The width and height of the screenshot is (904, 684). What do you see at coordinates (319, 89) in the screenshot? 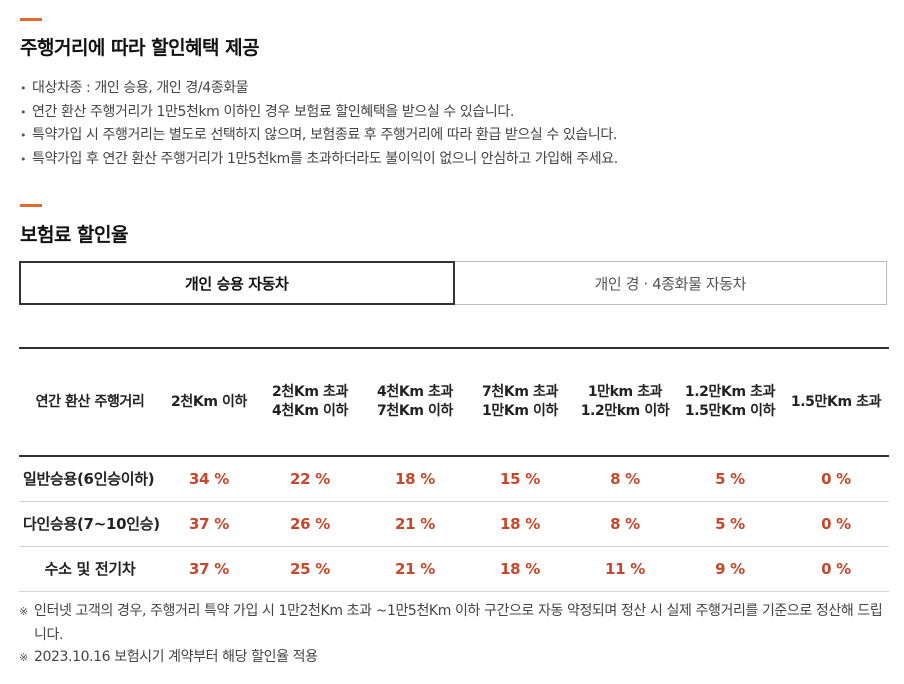
I see `list-item: 대상차종 : 개인 승용, 개인 경/4종화물` at bounding box center [319, 89].